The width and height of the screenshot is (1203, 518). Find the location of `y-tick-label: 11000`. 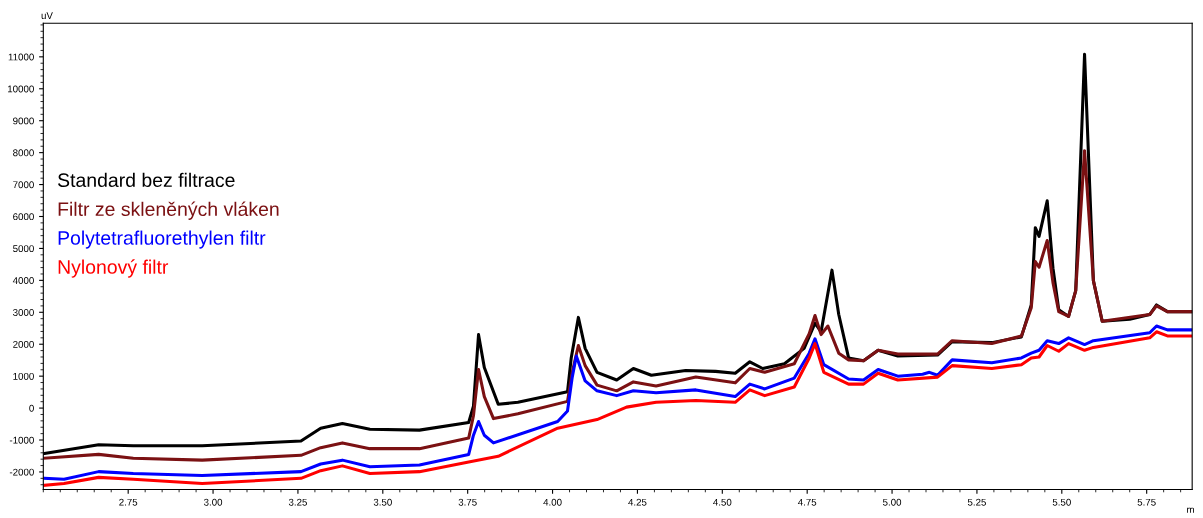

y-tick-label: 11000 is located at coordinates (21, 57).